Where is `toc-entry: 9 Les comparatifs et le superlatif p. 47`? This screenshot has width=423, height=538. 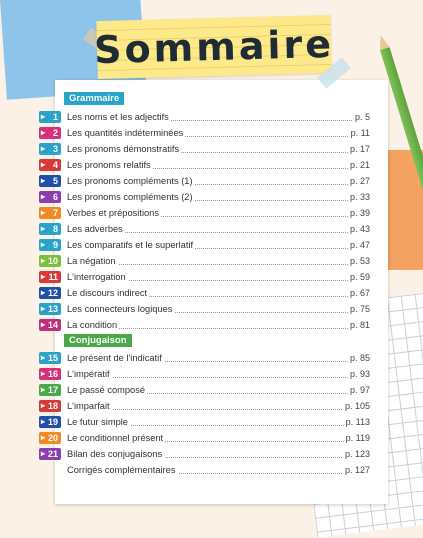 toc-entry: 9 Les comparatifs et le superlatif p. 47 is located at coordinates (213, 245).